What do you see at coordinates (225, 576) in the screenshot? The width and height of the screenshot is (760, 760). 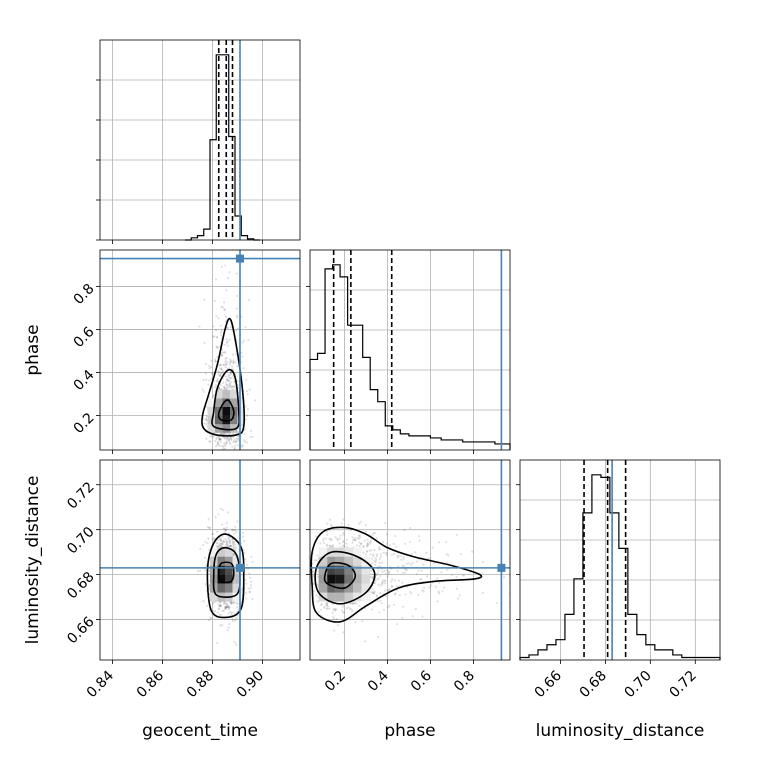 I see `panel-geocent-time-vs-luminosity-distance-contour` at bounding box center [225, 576].